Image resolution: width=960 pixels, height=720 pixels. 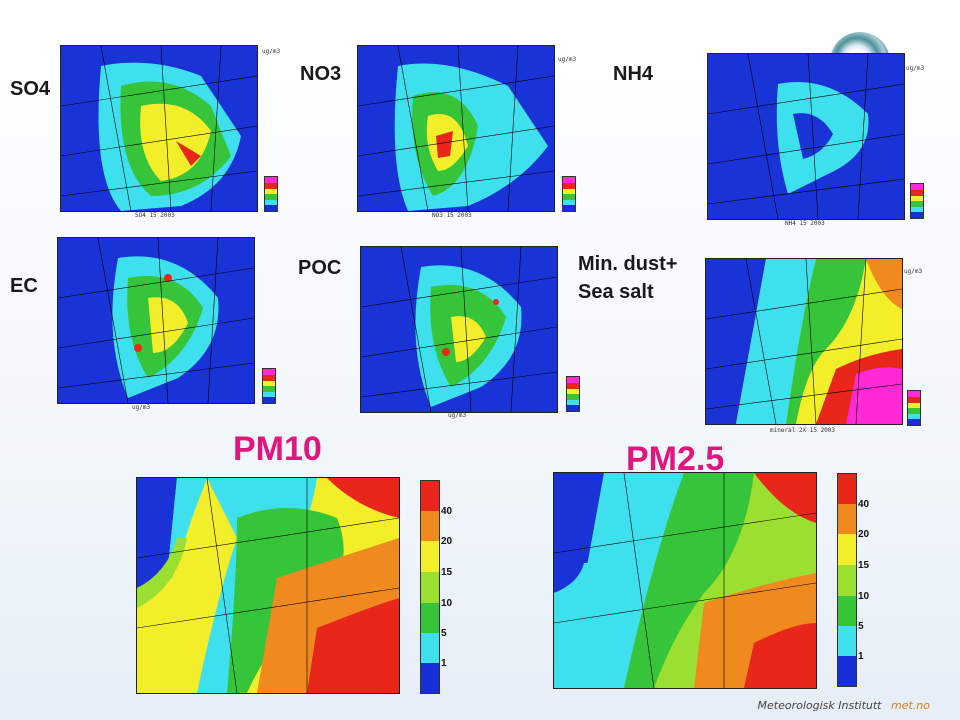 What do you see at coordinates (806, 136) in the screenshot?
I see `nh4-map` at bounding box center [806, 136].